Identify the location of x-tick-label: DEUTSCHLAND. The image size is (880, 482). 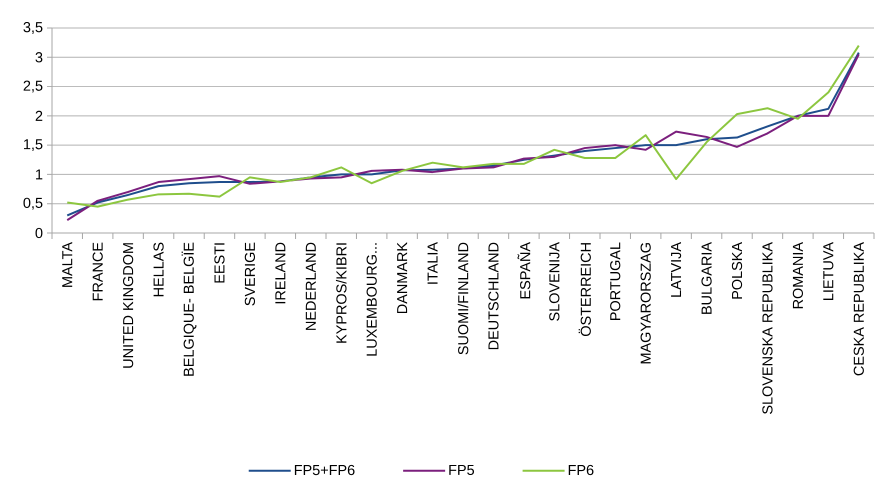
(493, 296).